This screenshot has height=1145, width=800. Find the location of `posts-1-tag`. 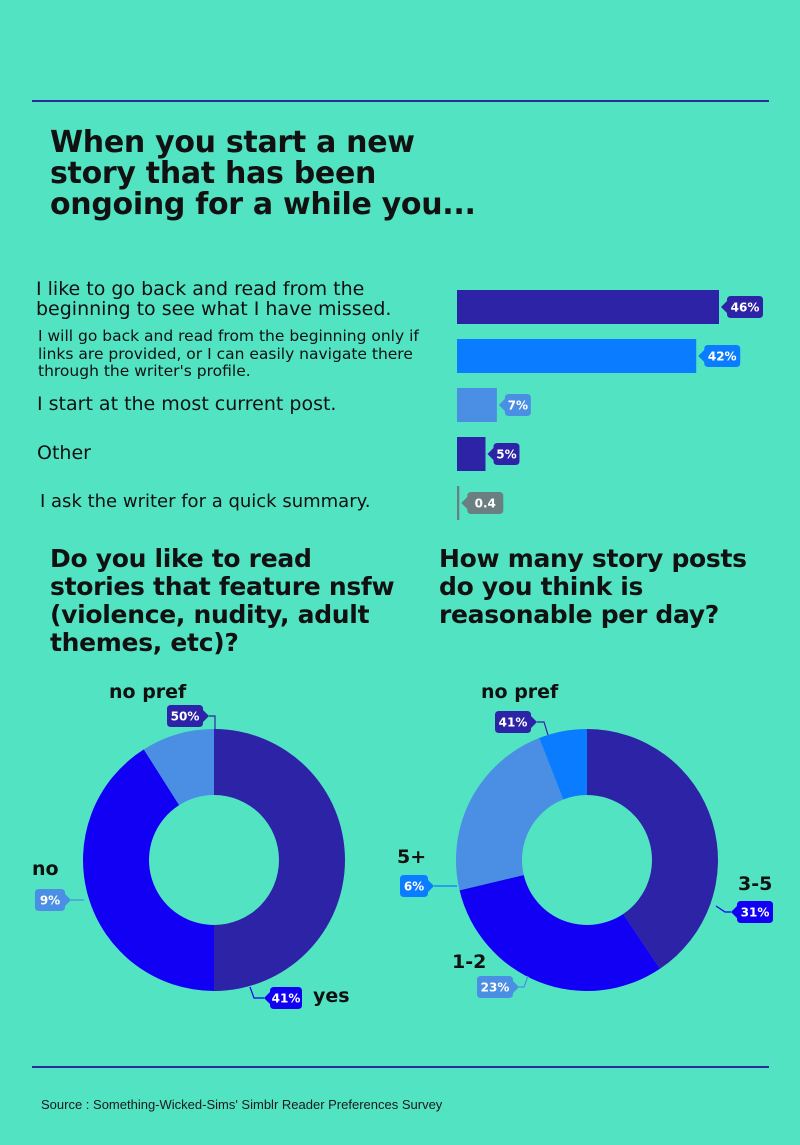

posts-1-tag is located at coordinates (516, 722).